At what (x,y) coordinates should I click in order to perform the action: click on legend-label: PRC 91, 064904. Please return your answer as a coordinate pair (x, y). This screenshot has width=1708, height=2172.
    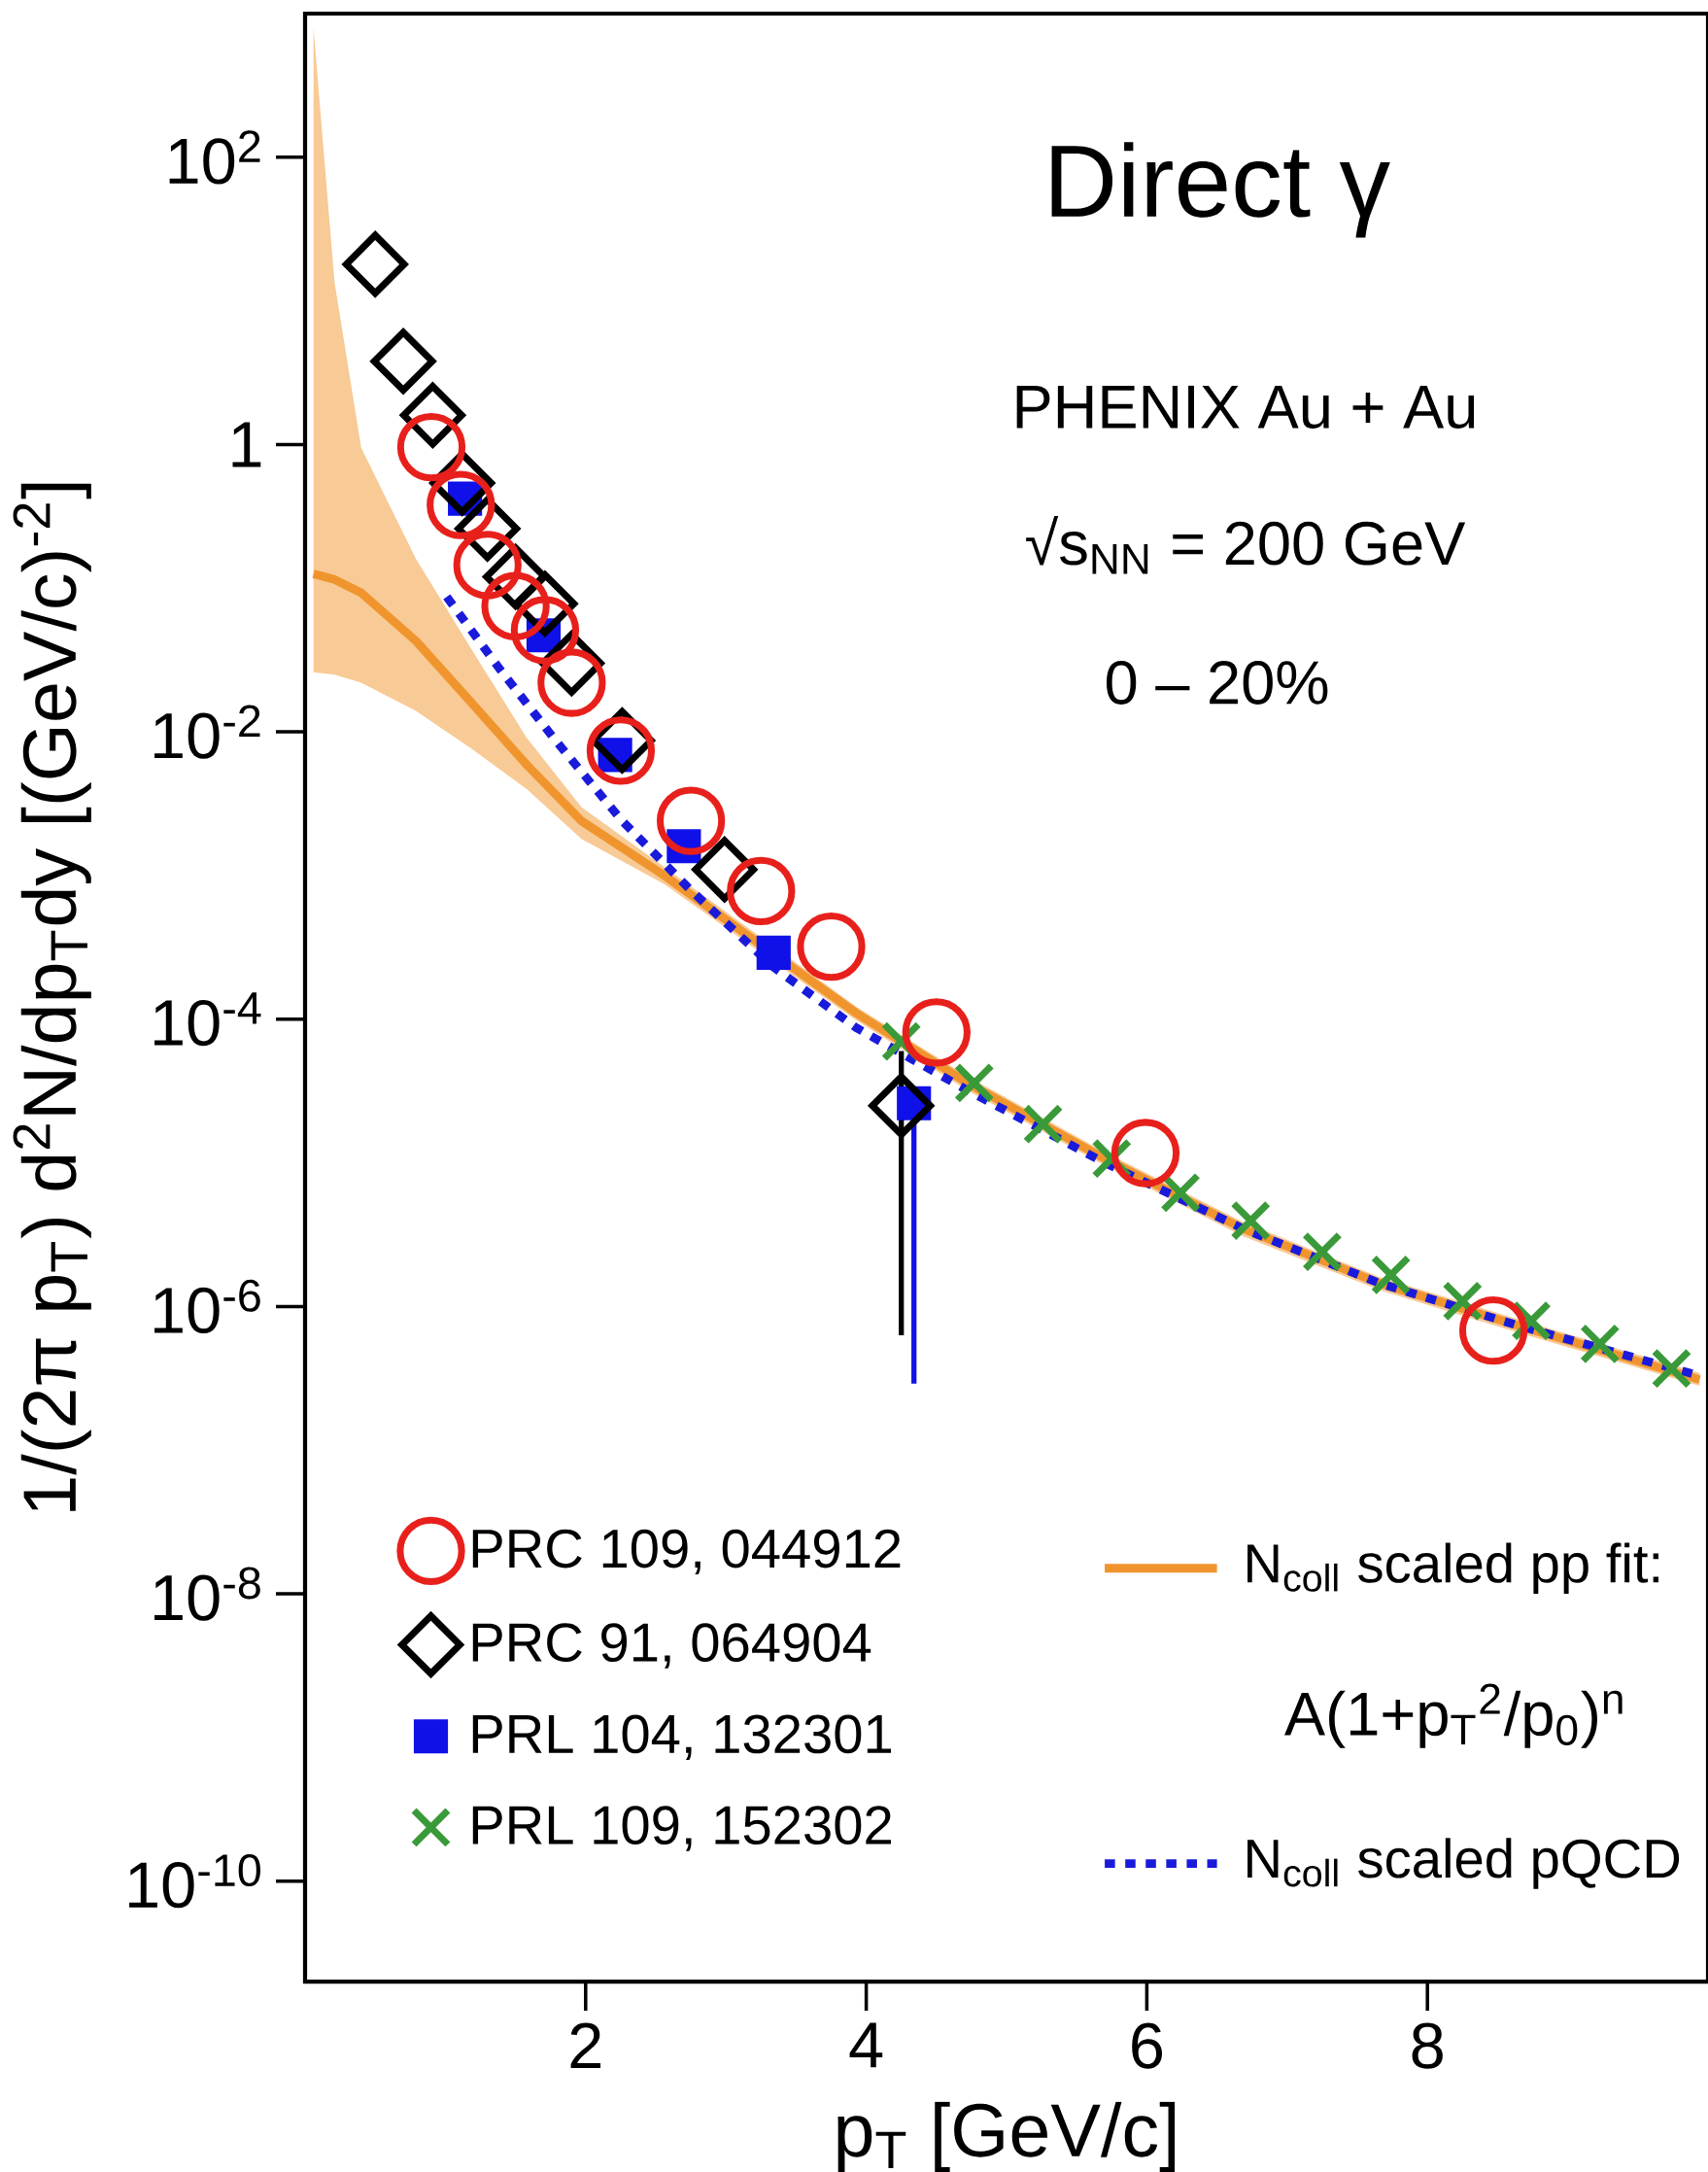
    Looking at the image, I should click on (671, 1646).